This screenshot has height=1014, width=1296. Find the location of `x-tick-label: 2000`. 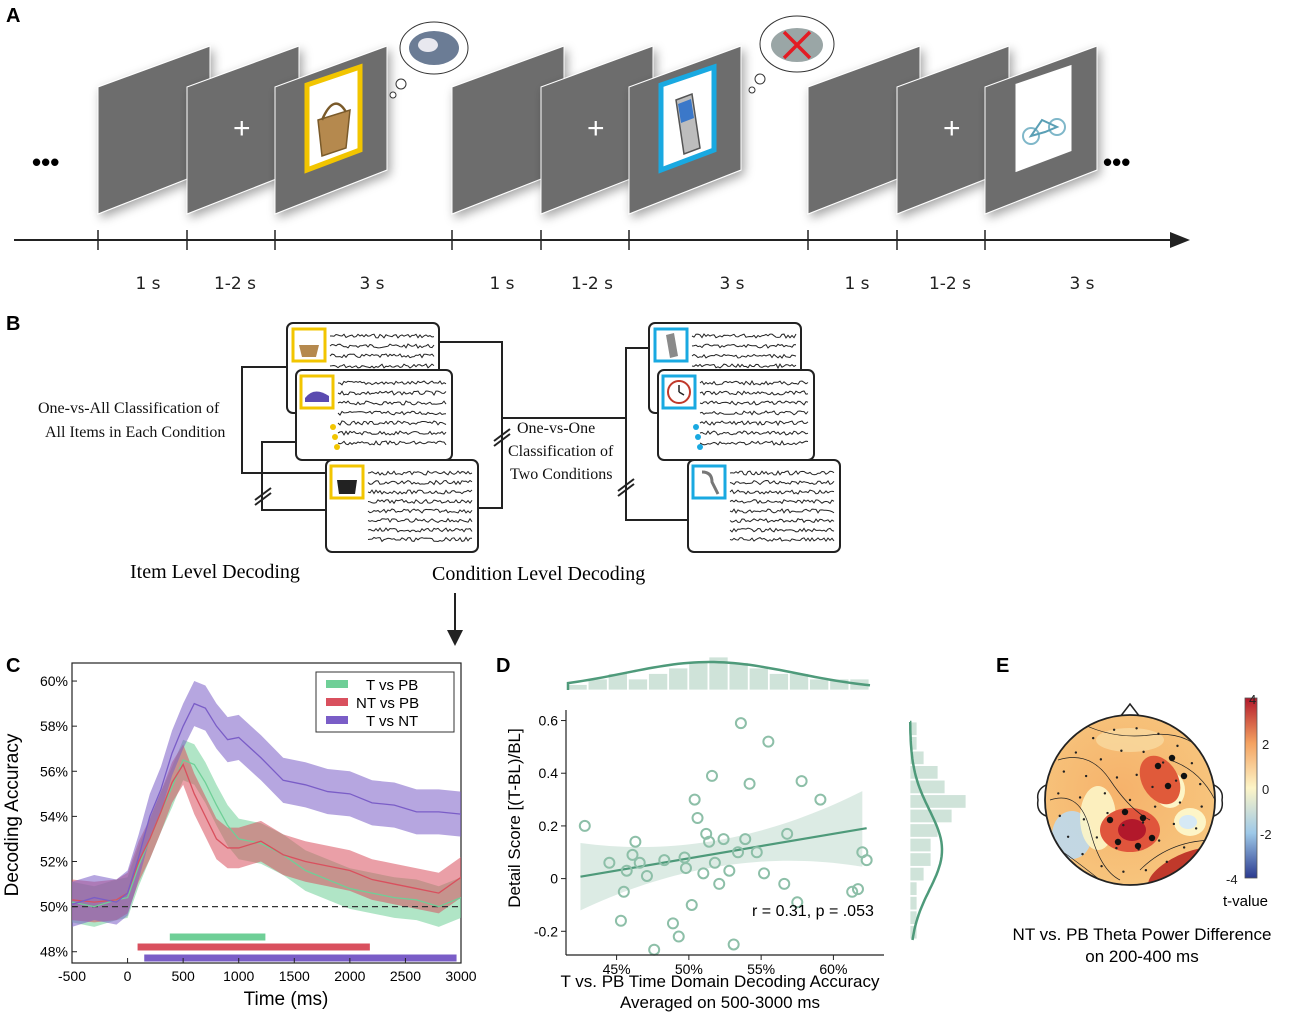

x-tick-label: 2000 is located at coordinates (349, 976).